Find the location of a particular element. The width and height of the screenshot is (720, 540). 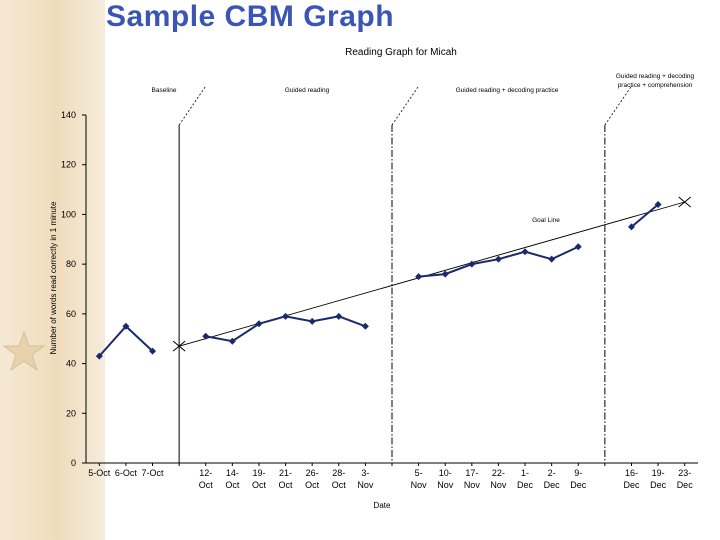

x-tick-label: 12- is located at coordinates (205, 473).